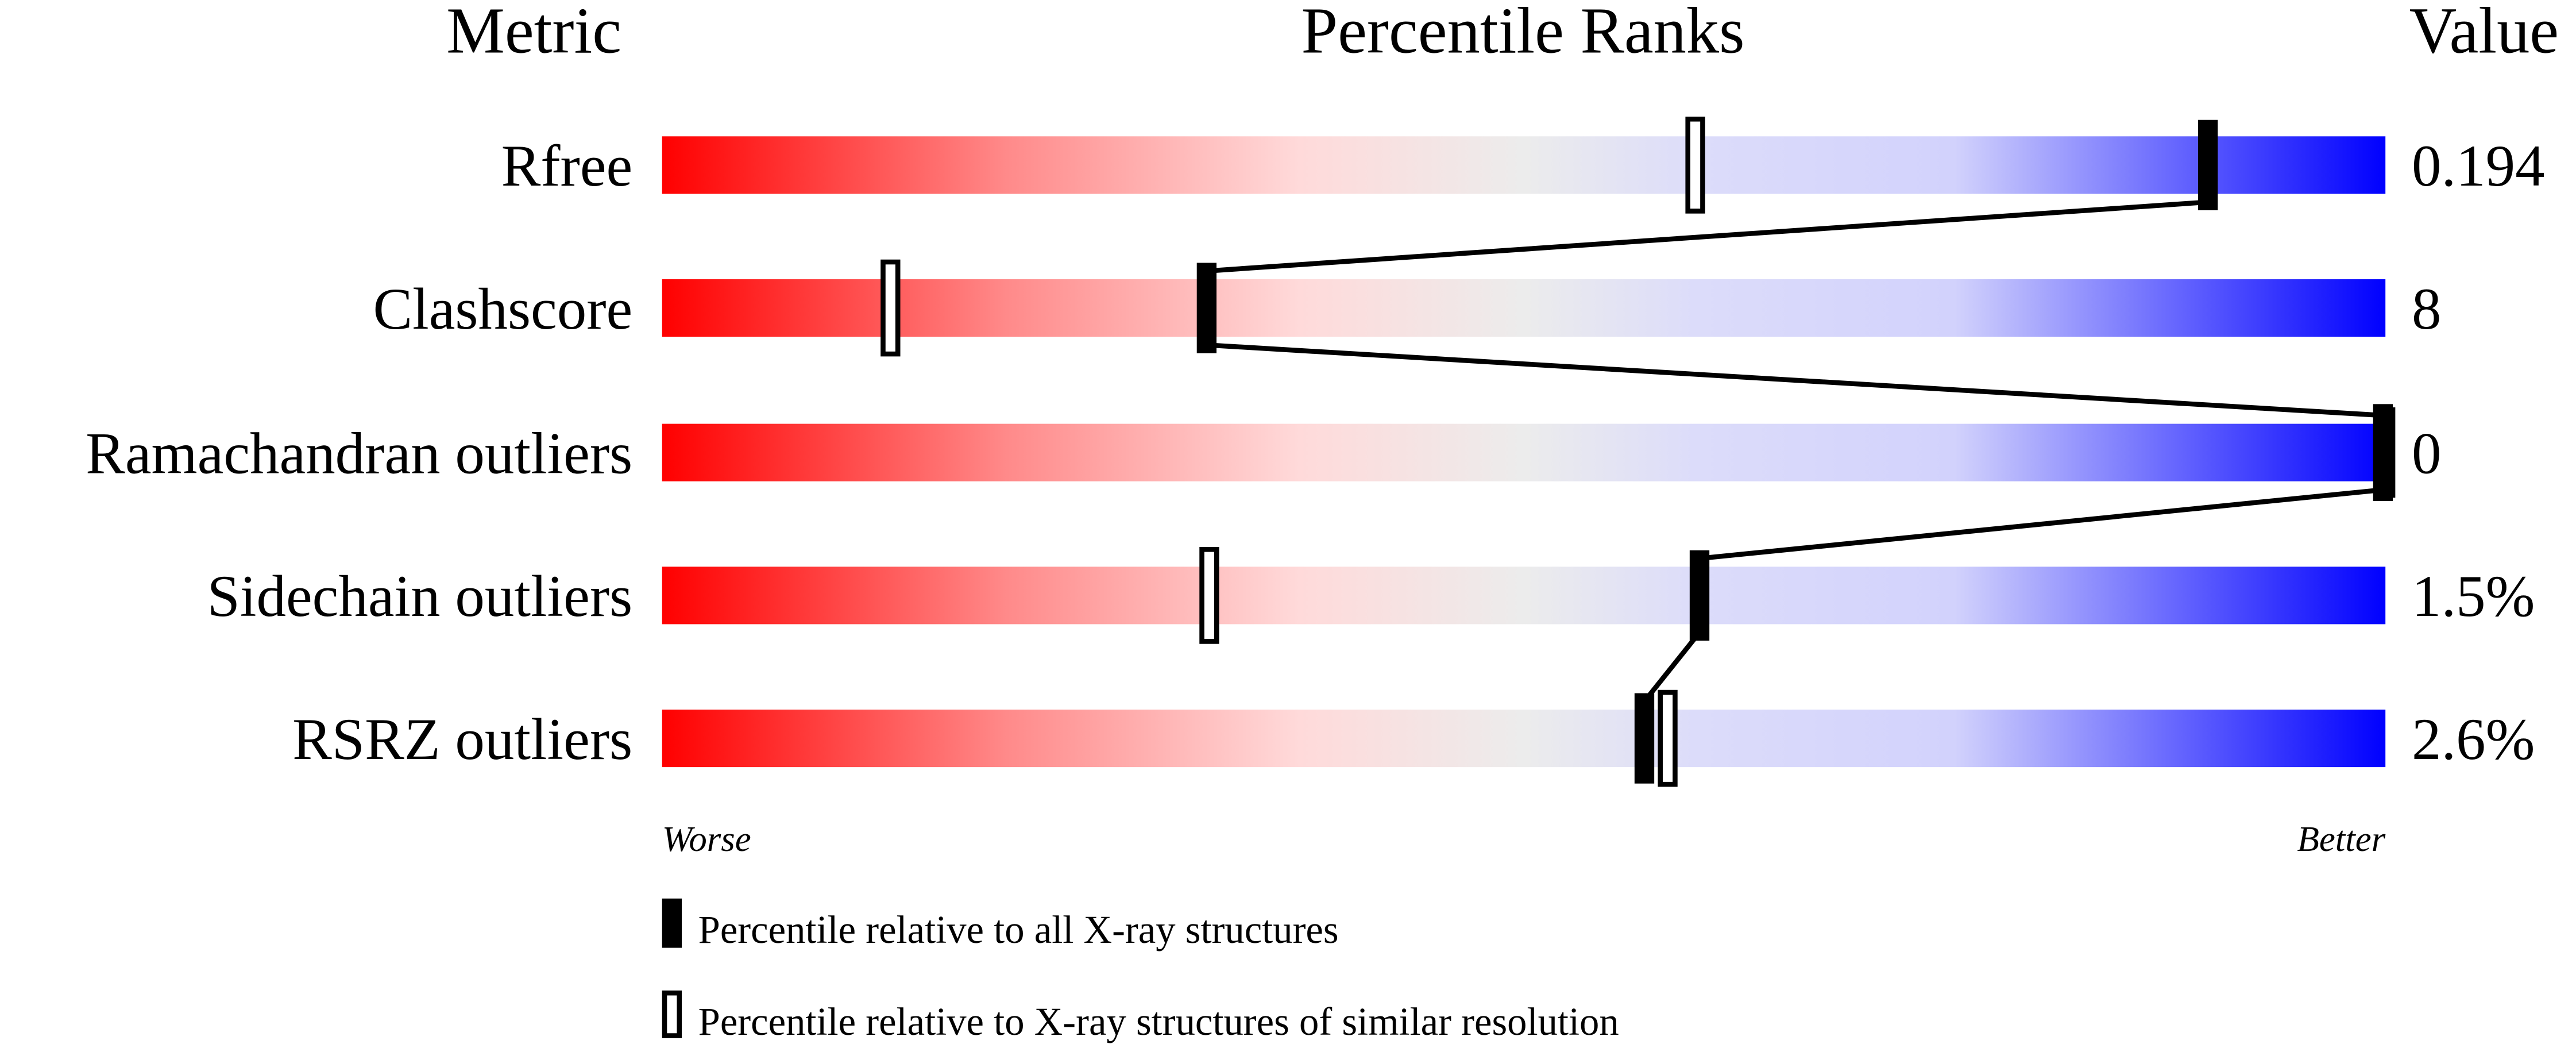 Image resolution: width=2576 pixels, height=1048 pixels. Describe the element at coordinates (2473, 739) in the screenshot. I see `metric-value: 2.6%` at that location.